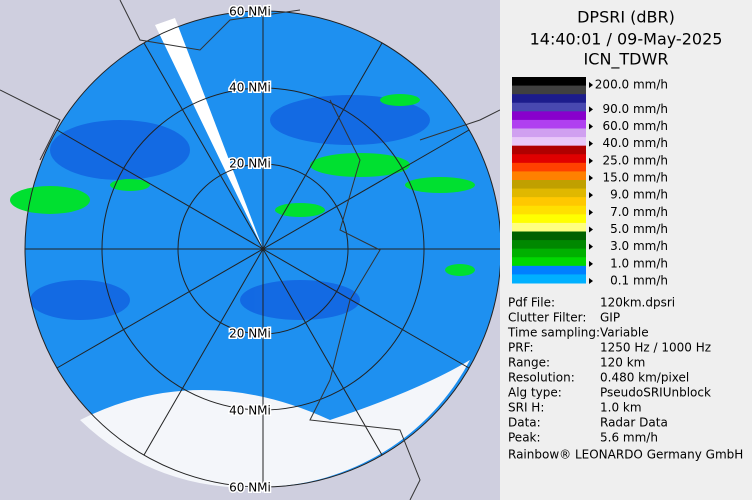 The image size is (752, 500). I want to click on info-value: Variable, so click(624, 333).